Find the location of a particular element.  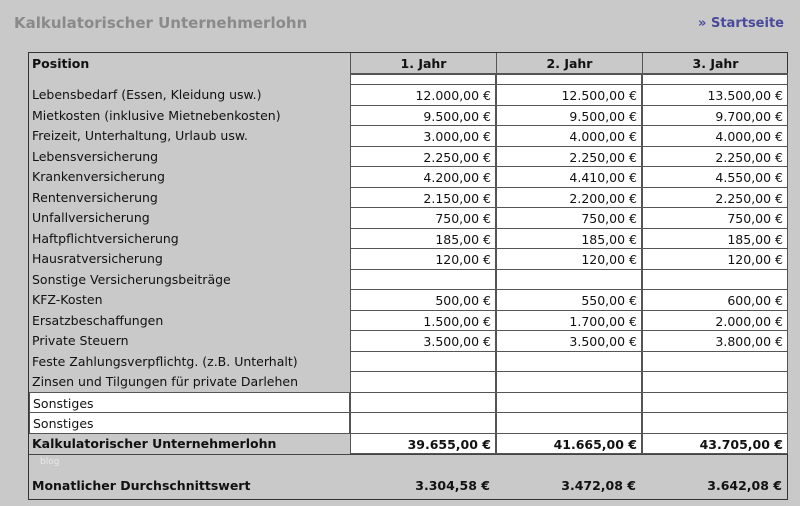

row-label: Krankenversicherung is located at coordinates (98, 176).